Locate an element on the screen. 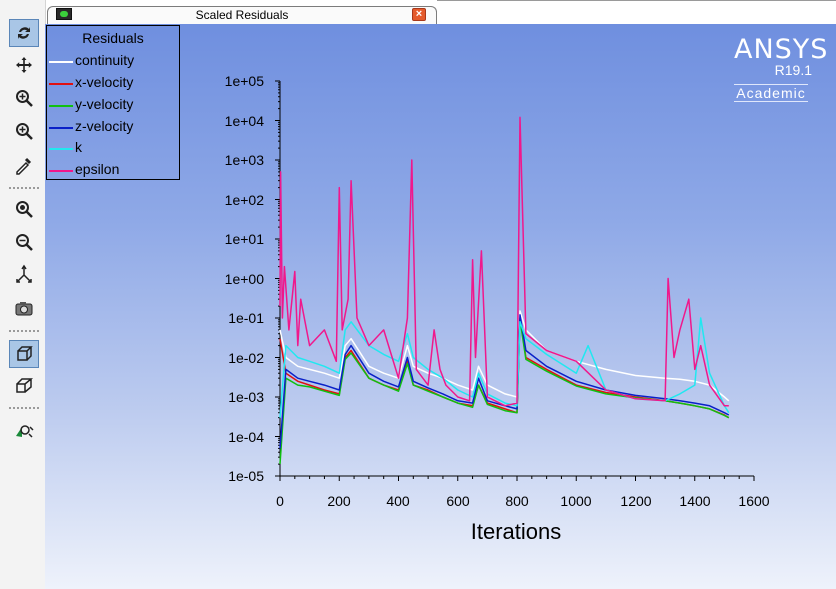 This screenshot has width=836, height=589. zoom-out-button is located at coordinates (24, 242).